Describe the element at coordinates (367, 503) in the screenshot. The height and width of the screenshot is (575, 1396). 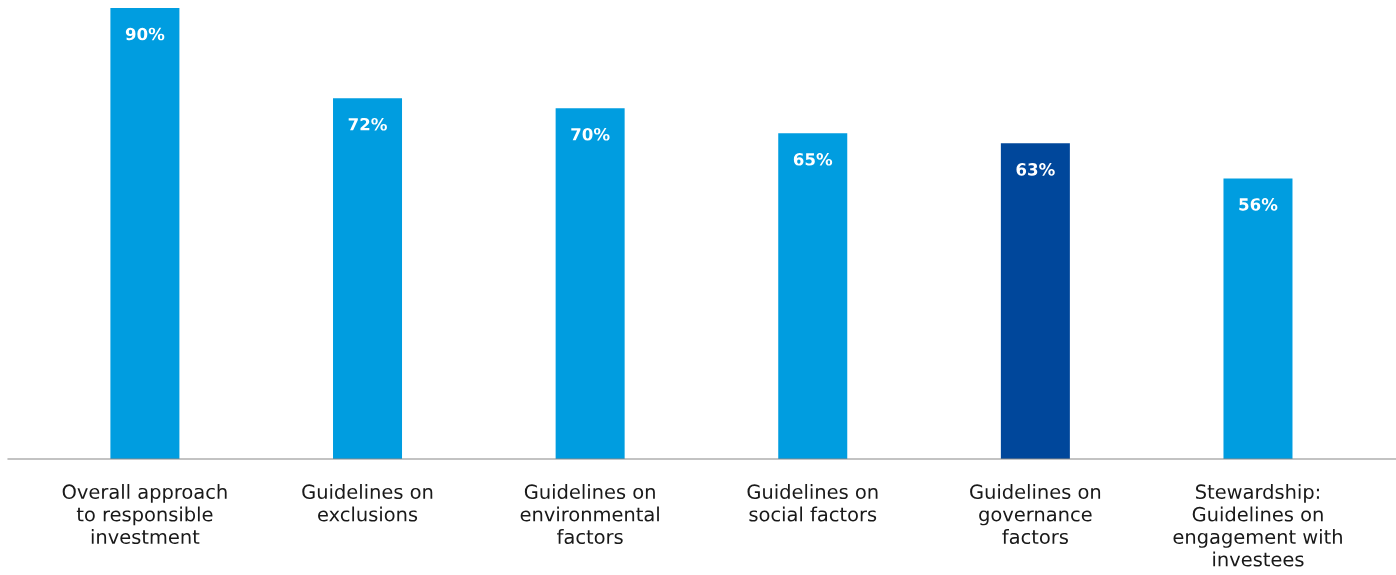
I see `x-tick-label: Guidelines on exclusions` at that location.